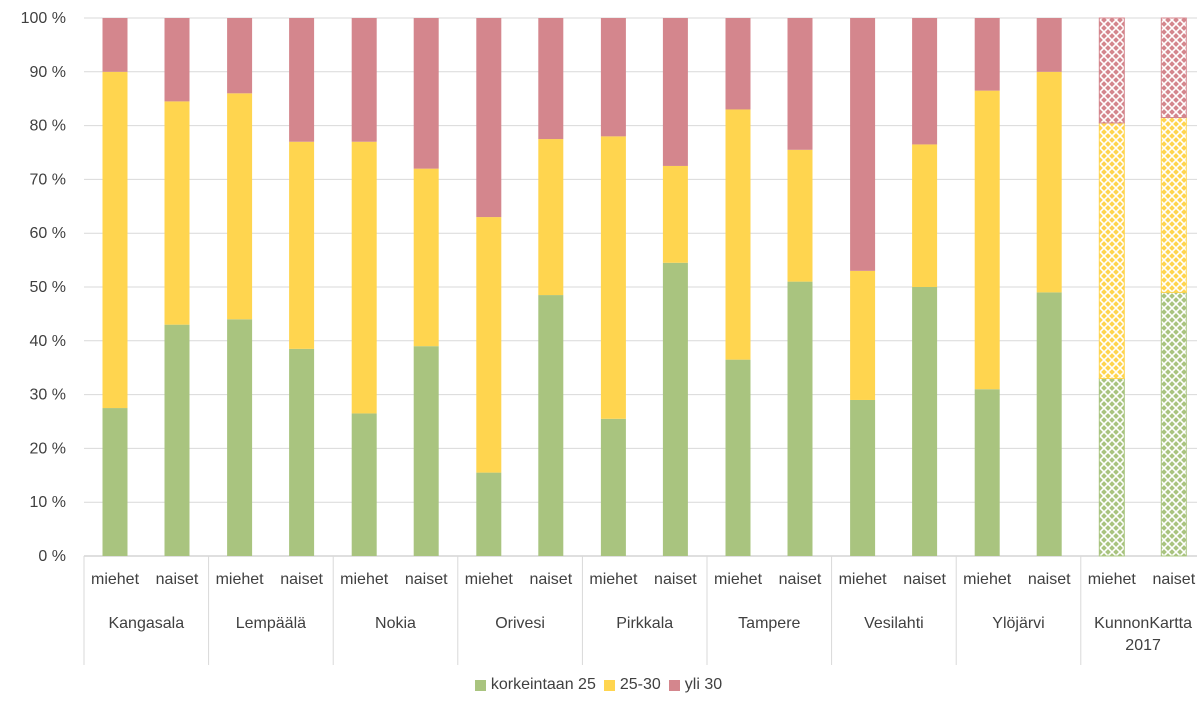  I want to click on y-tick-label: 60 %, so click(48, 233).